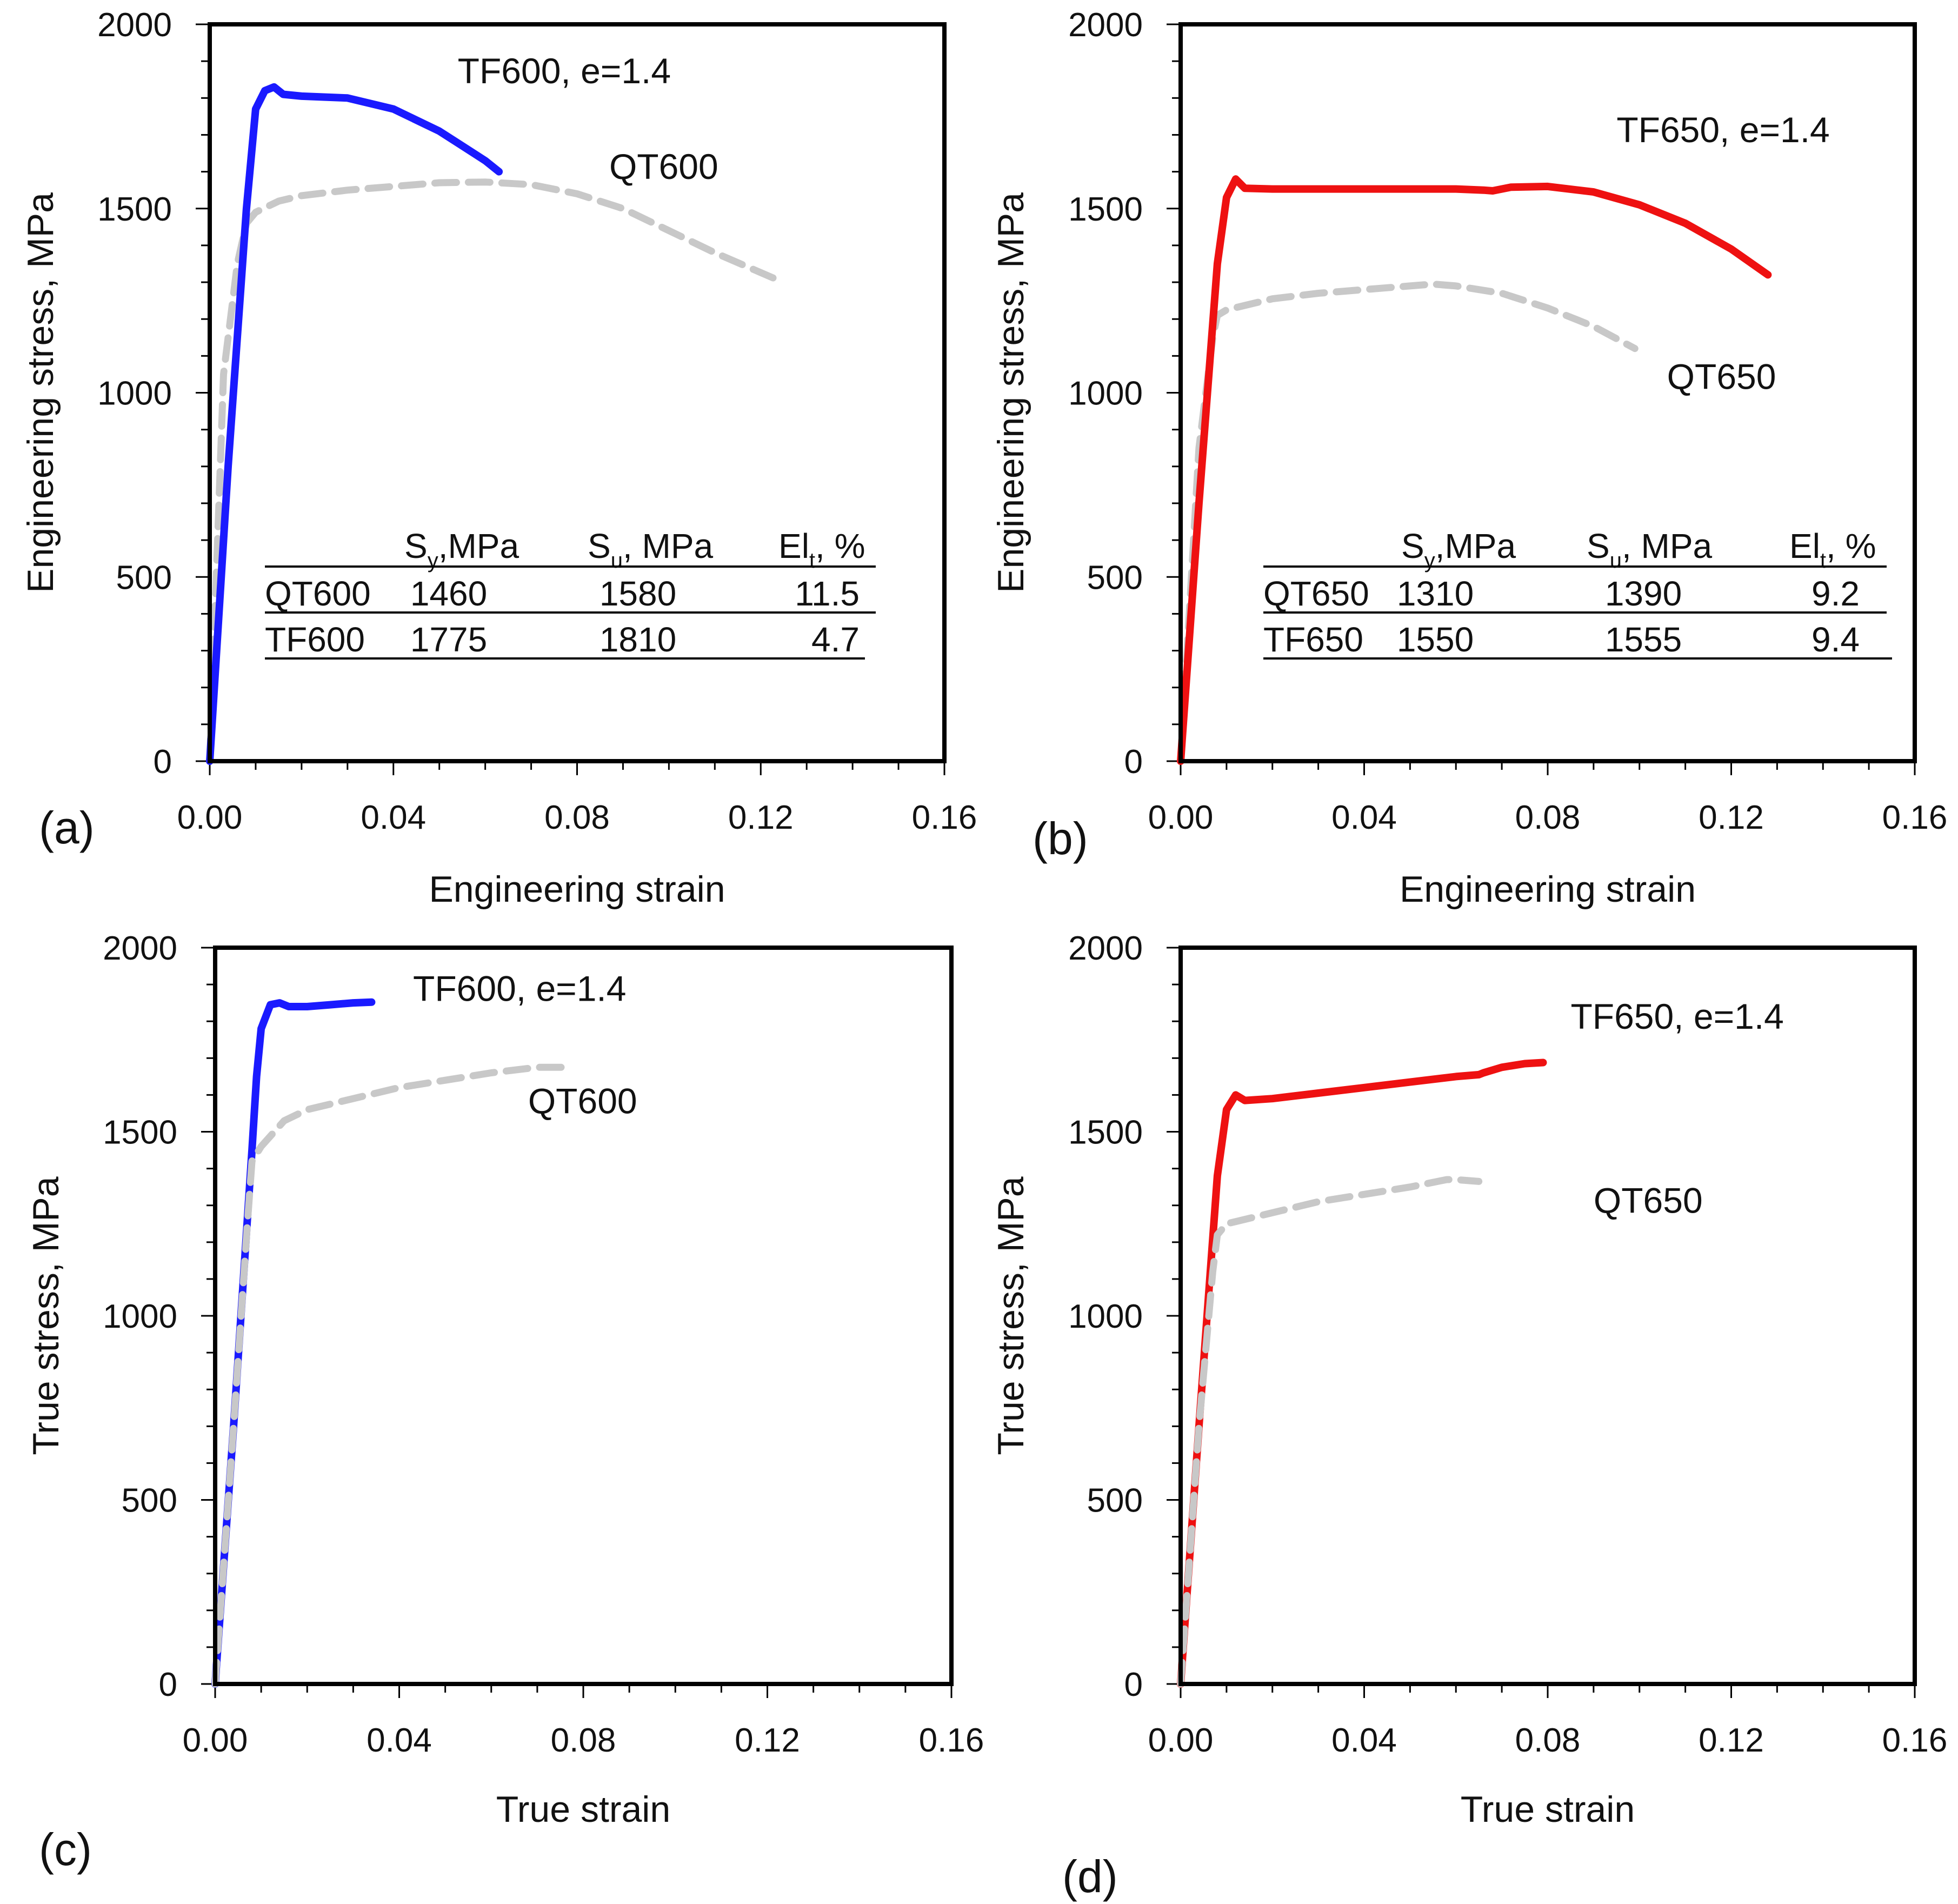 This screenshot has height=1904, width=1958. I want to click on table-cell-sy: 1550, so click(1435, 639).